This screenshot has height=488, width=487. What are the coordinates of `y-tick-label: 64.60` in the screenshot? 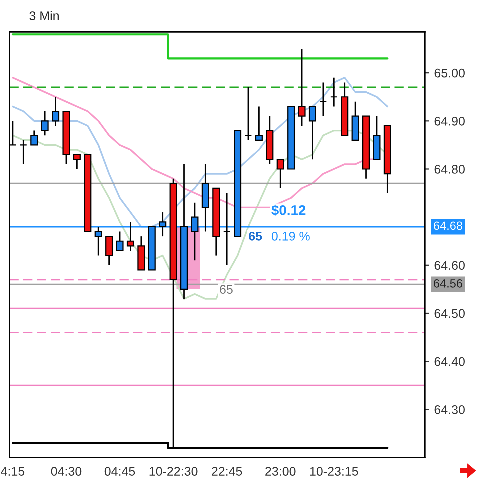 It's located at (449, 265).